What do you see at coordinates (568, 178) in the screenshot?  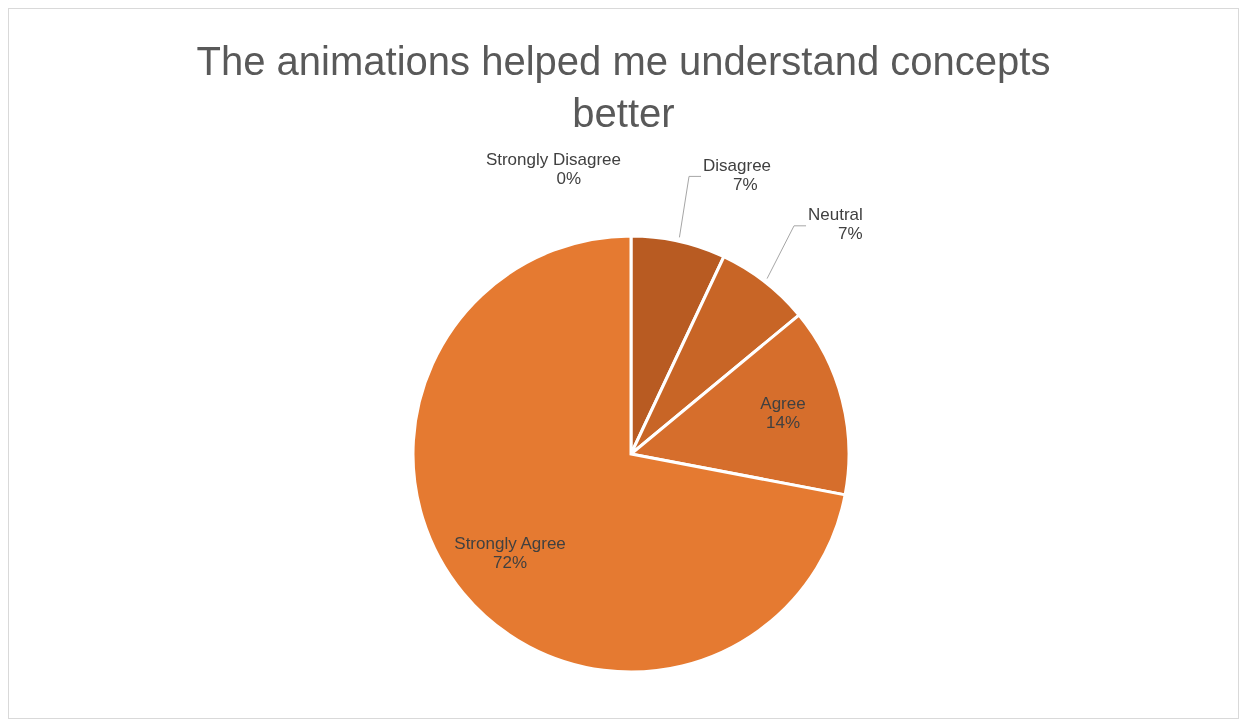 I see `text: 0%` at bounding box center [568, 178].